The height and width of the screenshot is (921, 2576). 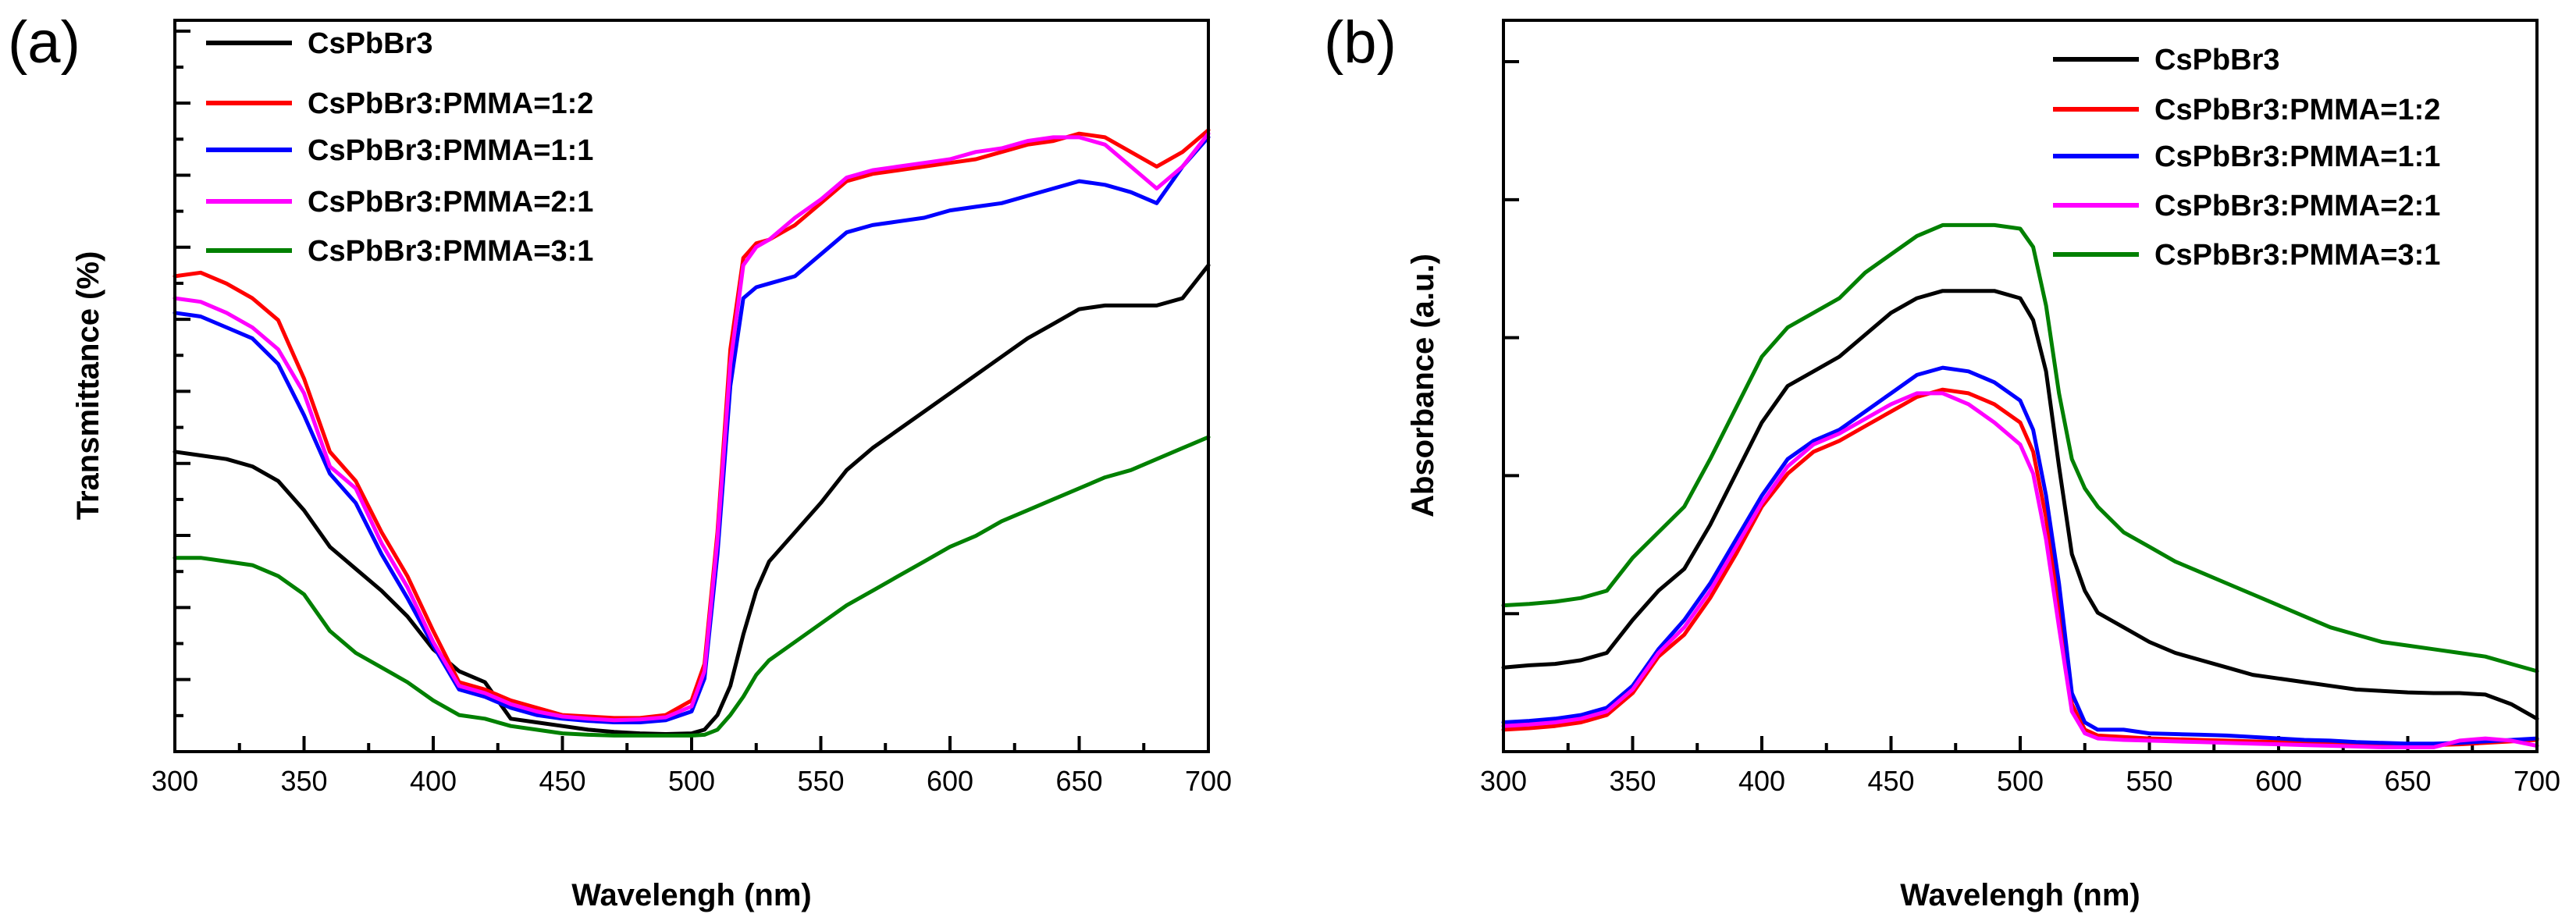 I want to click on panel-b-label: (b), so click(x=1360, y=42).